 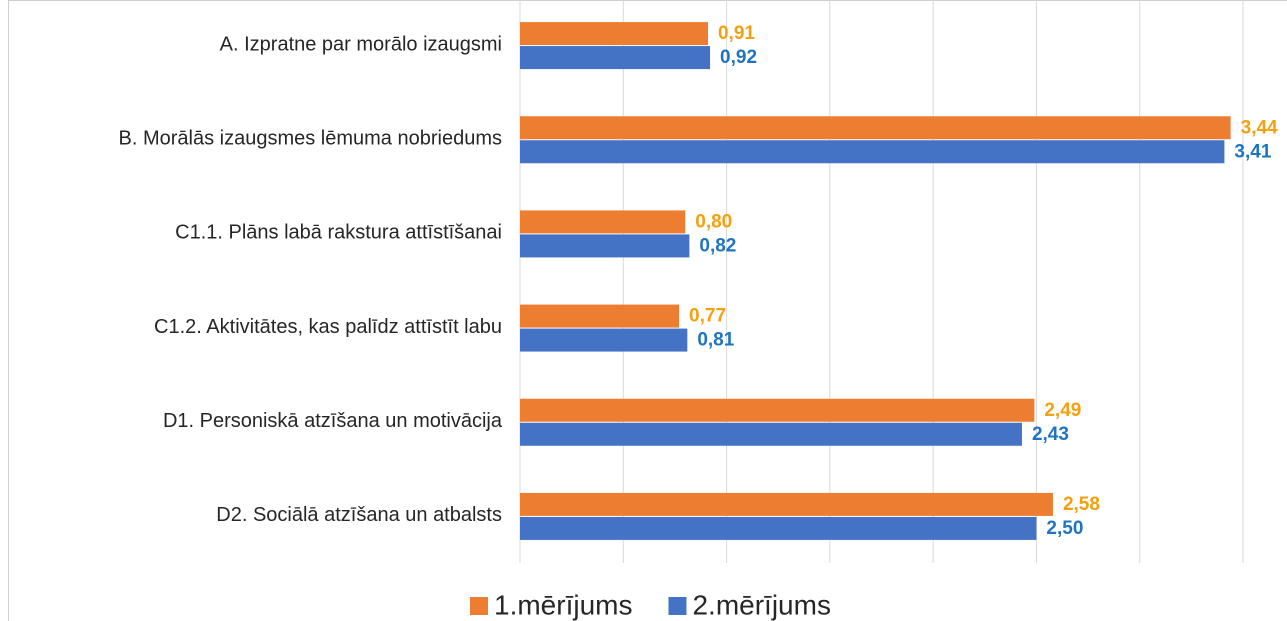 I want to click on y-tick-label: C1.1. Plāns labā rakstura attīstīšanai, so click(x=338, y=233).